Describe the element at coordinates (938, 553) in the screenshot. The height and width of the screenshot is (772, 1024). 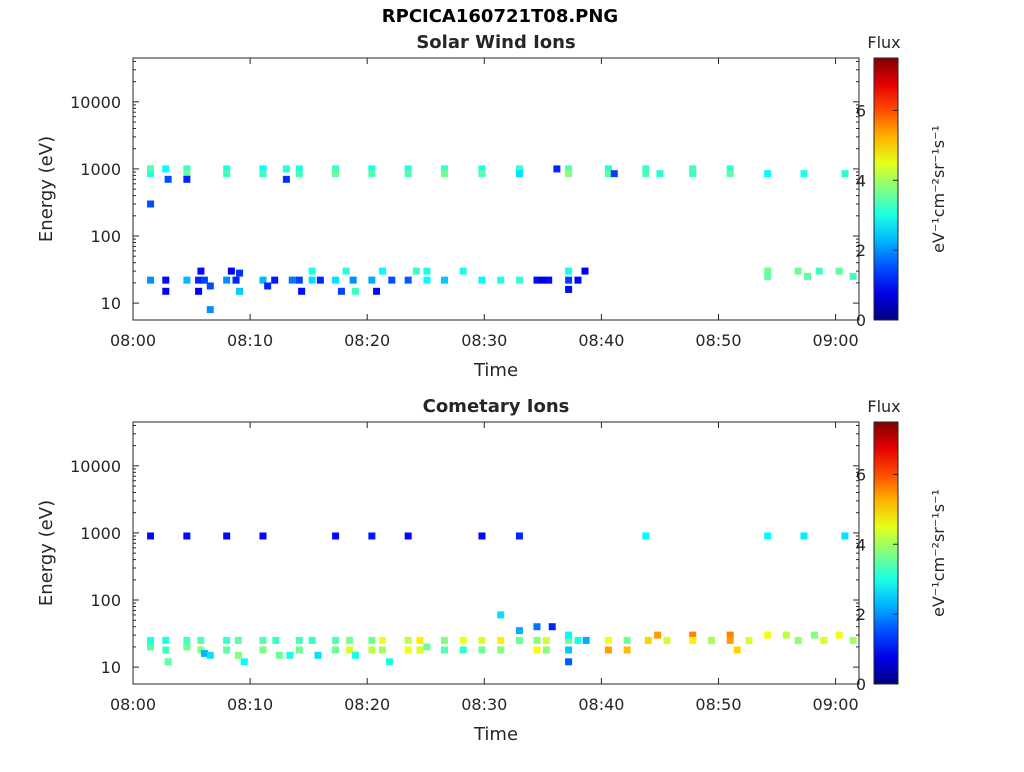
I see `colorbar-unit-label: eV⁻¹cm⁻²sr⁻¹s⁻¹` at that location.